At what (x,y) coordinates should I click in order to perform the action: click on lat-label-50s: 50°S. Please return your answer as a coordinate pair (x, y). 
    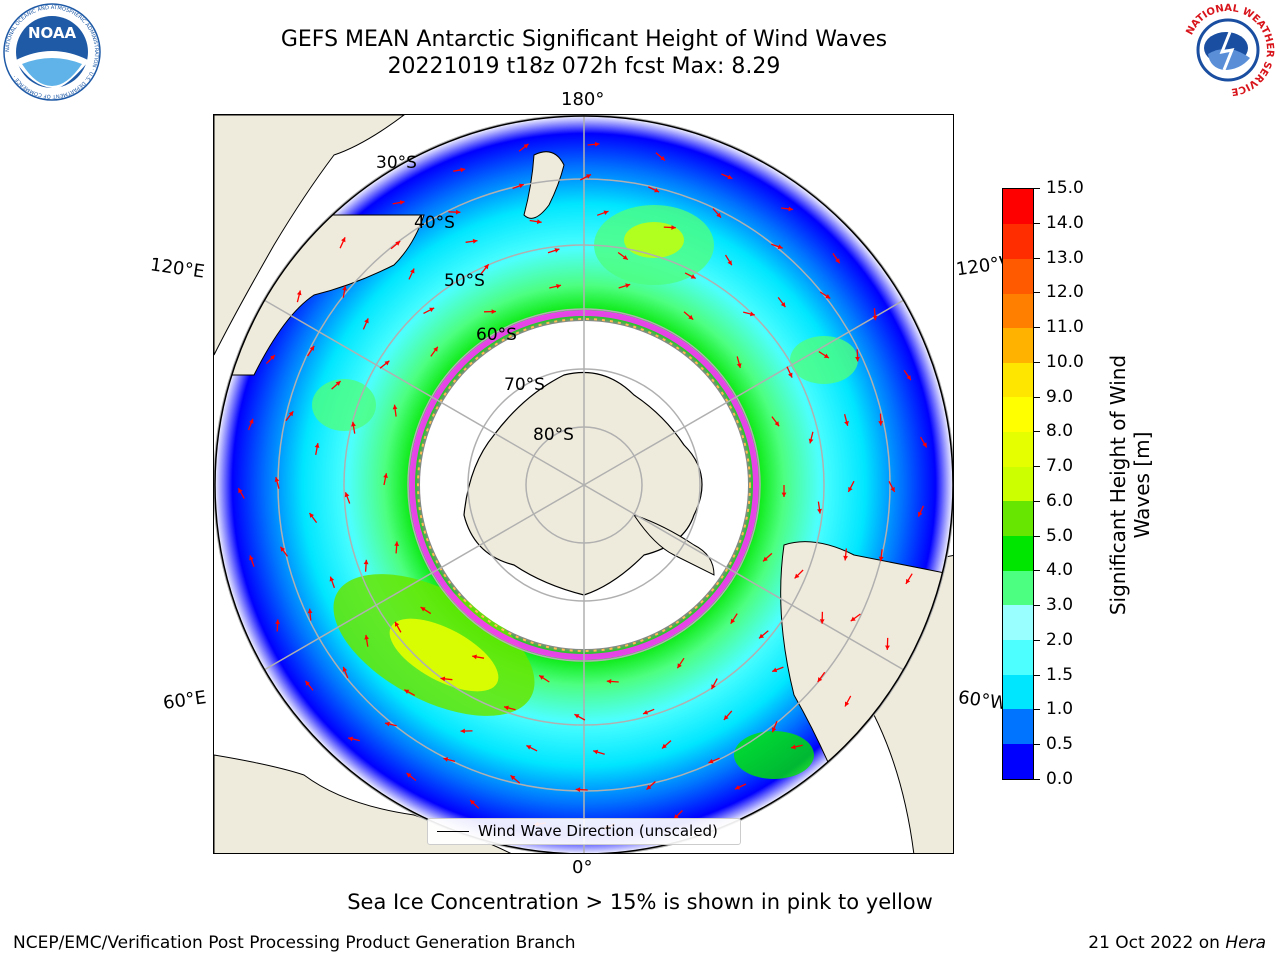
    Looking at the image, I should click on (464, 281).